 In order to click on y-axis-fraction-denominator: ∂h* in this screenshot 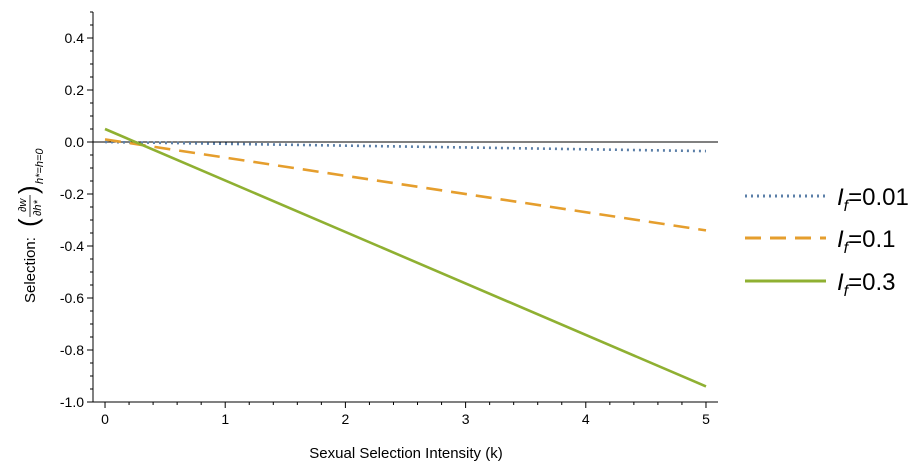, I will do `click(38, 207)`.